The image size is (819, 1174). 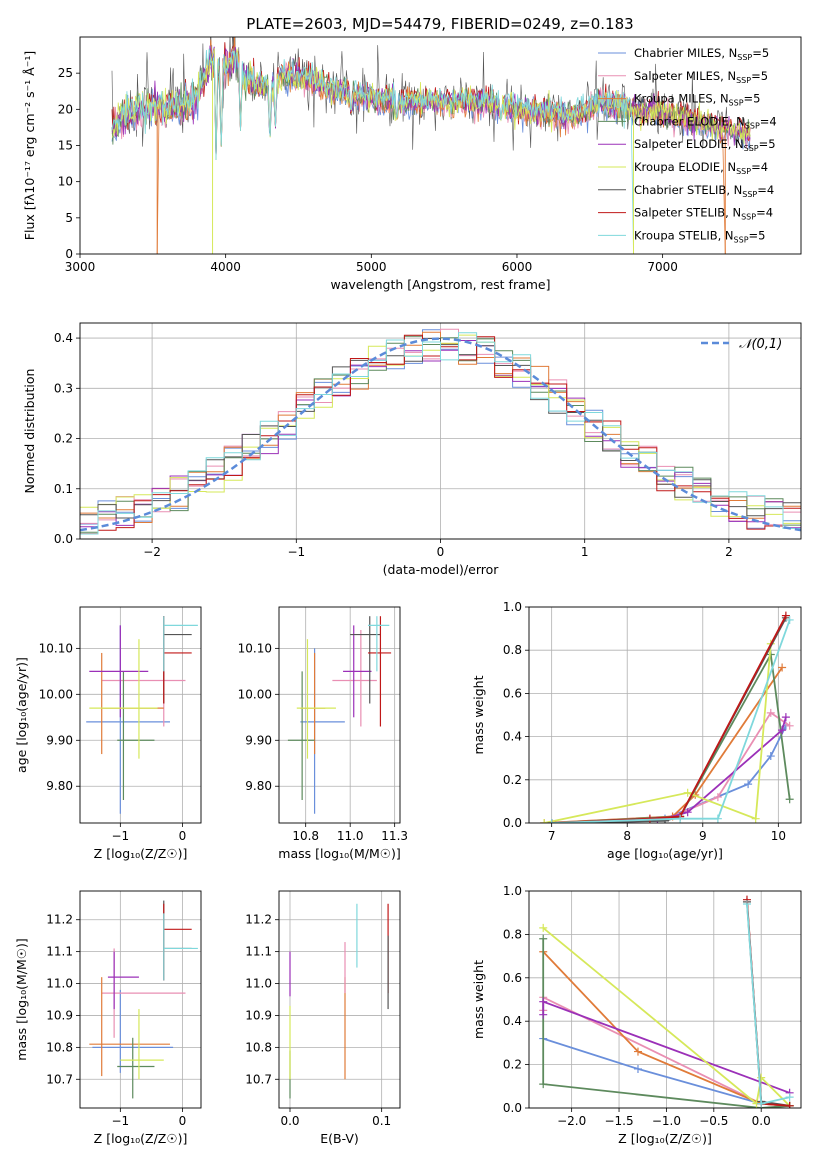 I want to click on x-tick-label: 6000, so click(x=517, y=267).